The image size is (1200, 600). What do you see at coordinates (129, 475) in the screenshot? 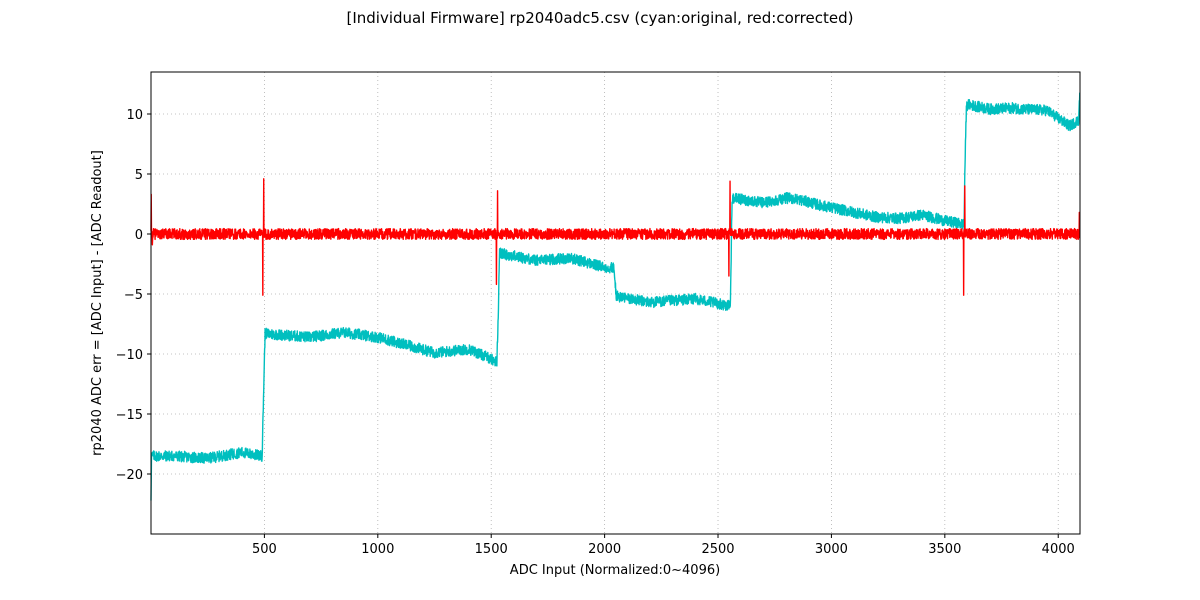
I see `y-tick-label: −20` at bounding box center [129, 475].